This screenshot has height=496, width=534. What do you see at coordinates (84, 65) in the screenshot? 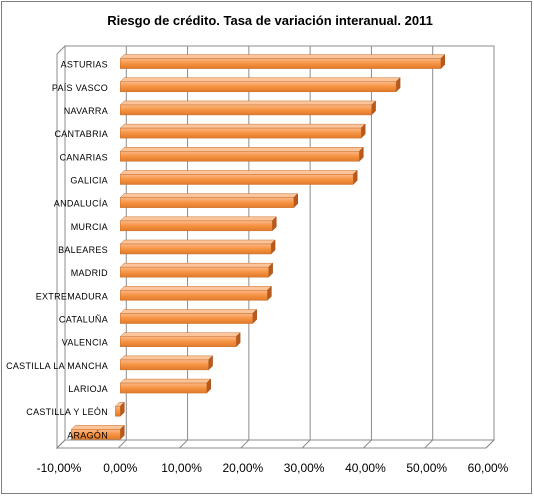
I see `category-label: ASTURIAS` at bounding box center [84, 65].